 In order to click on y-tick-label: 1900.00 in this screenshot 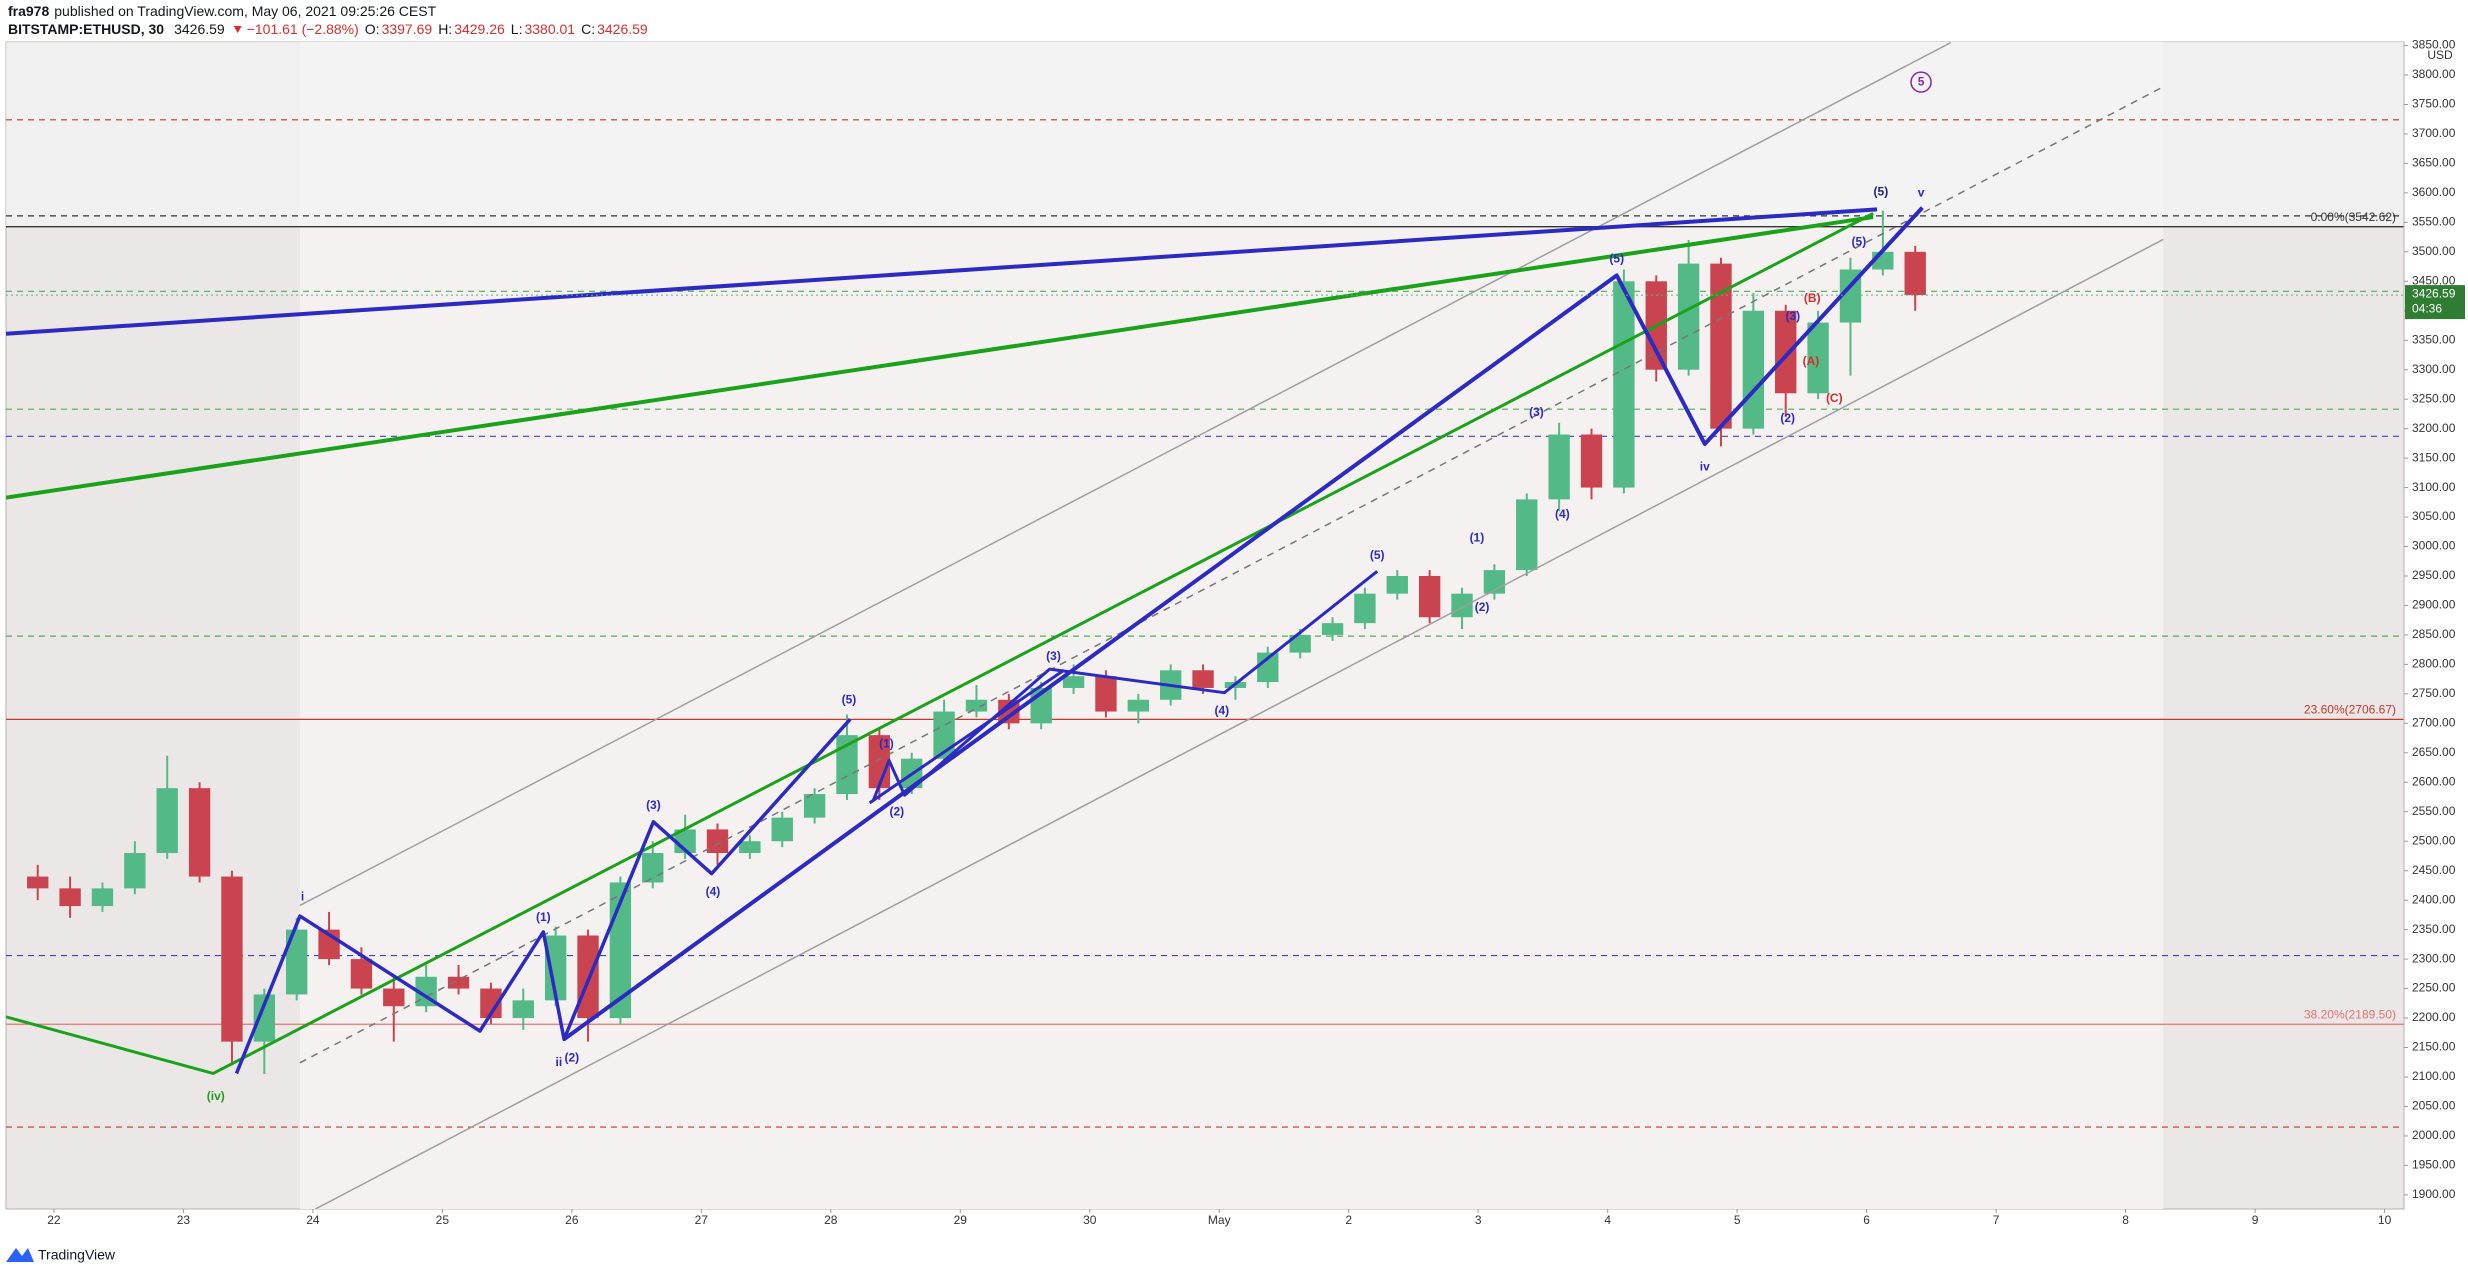, I will do `click(2434, 1194)`.